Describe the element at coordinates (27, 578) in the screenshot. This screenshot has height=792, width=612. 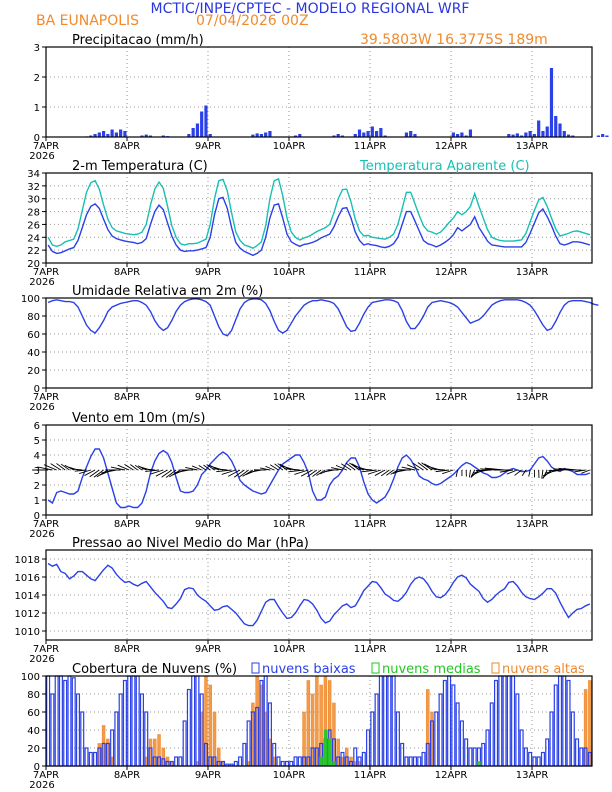
I see `y-tick-label: 1016` at that location.